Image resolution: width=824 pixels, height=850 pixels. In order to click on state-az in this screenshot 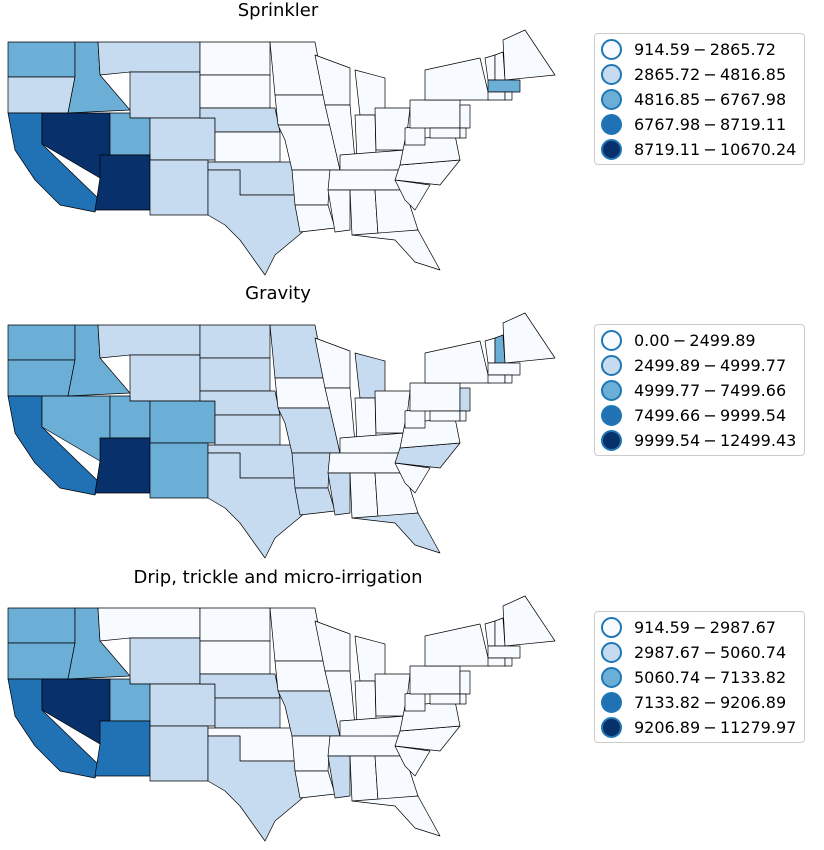, I will do `click(122, 182)`.